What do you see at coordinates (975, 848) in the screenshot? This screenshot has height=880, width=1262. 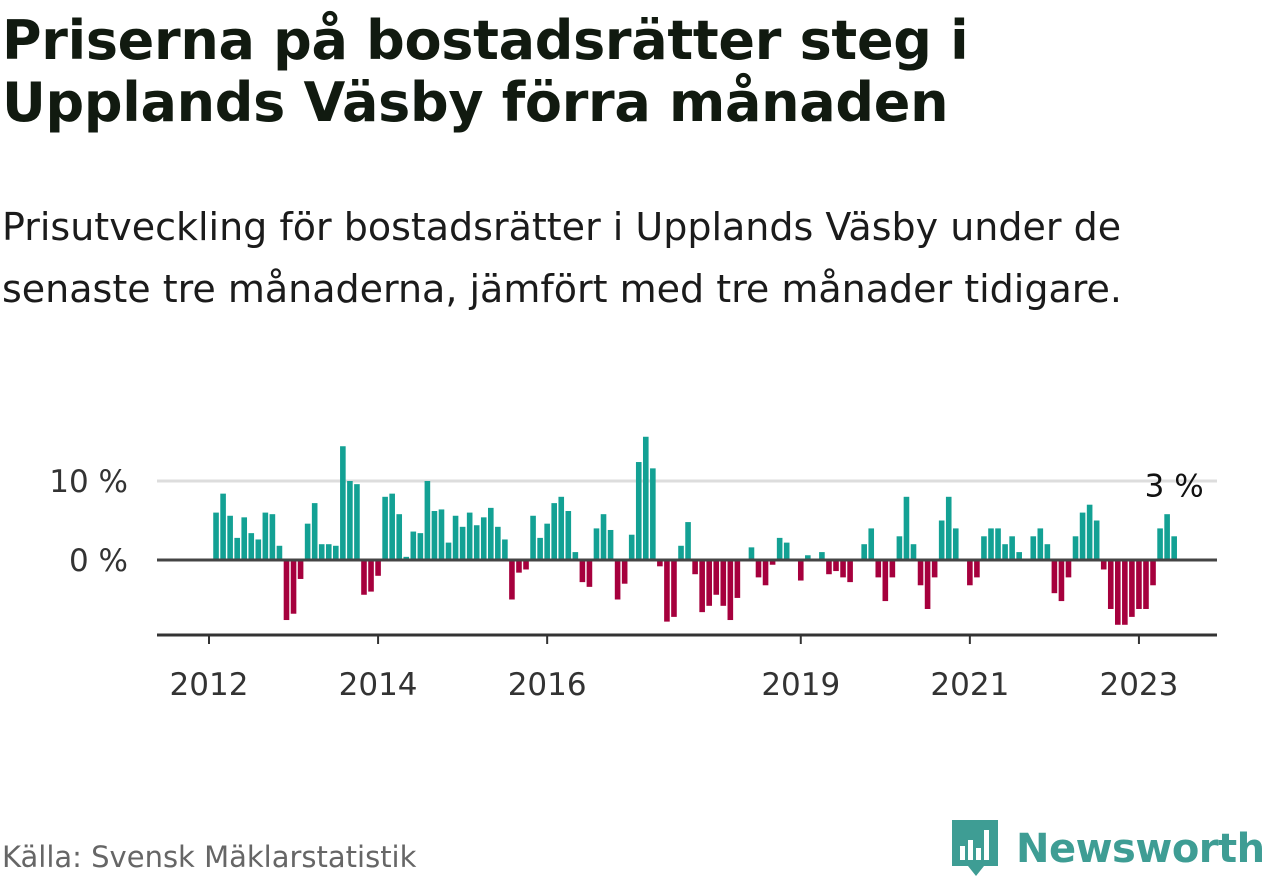 I see `newsworthy-logo-icon` at bounding box center [975, 848].